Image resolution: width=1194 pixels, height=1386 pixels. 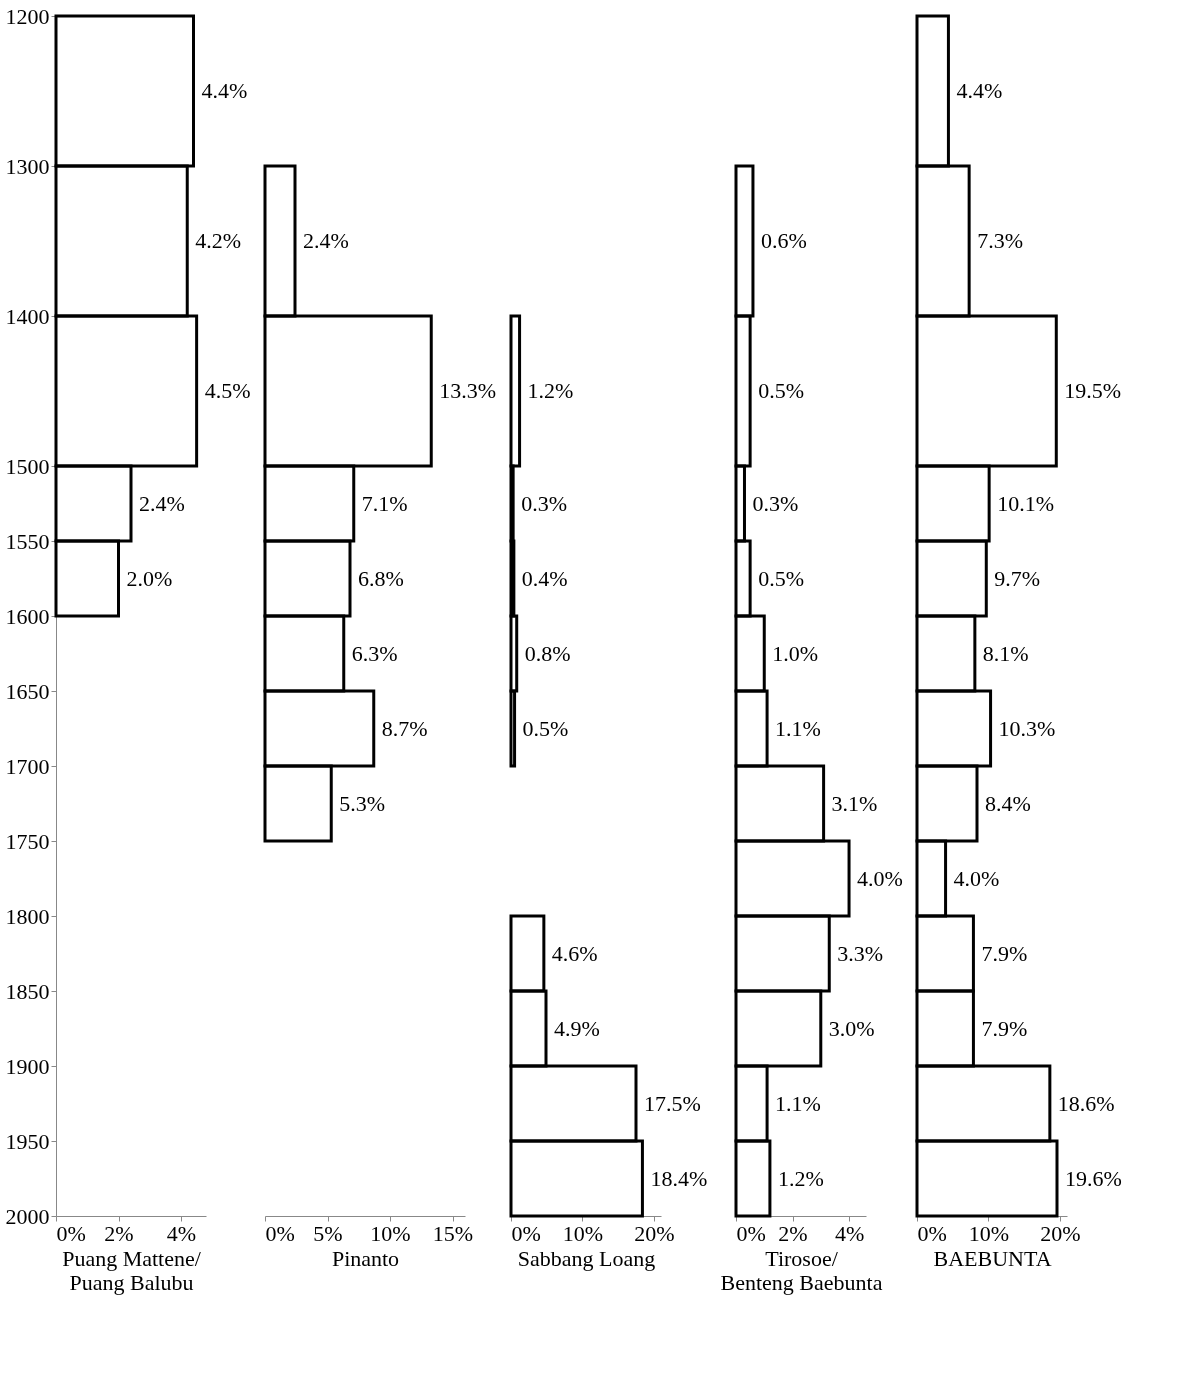 I want to click on y-tick-label: 1200, so click(x=27, y=16).